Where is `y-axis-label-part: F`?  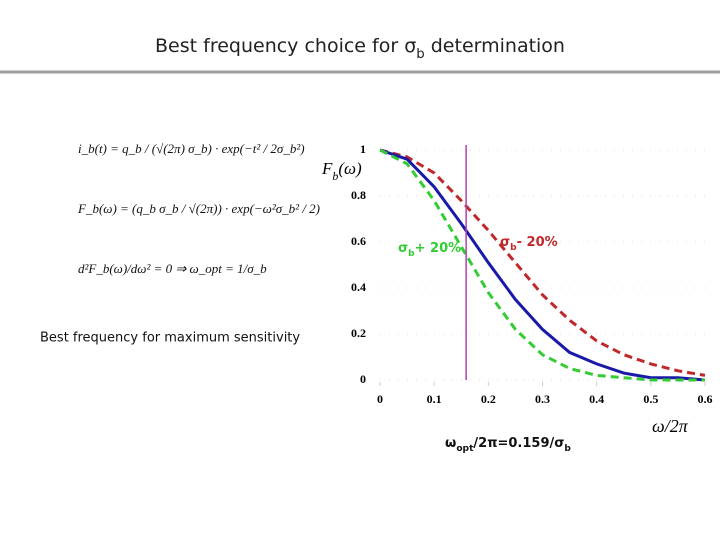
y-axis-label-part: F is located at coordinates (327, 168).